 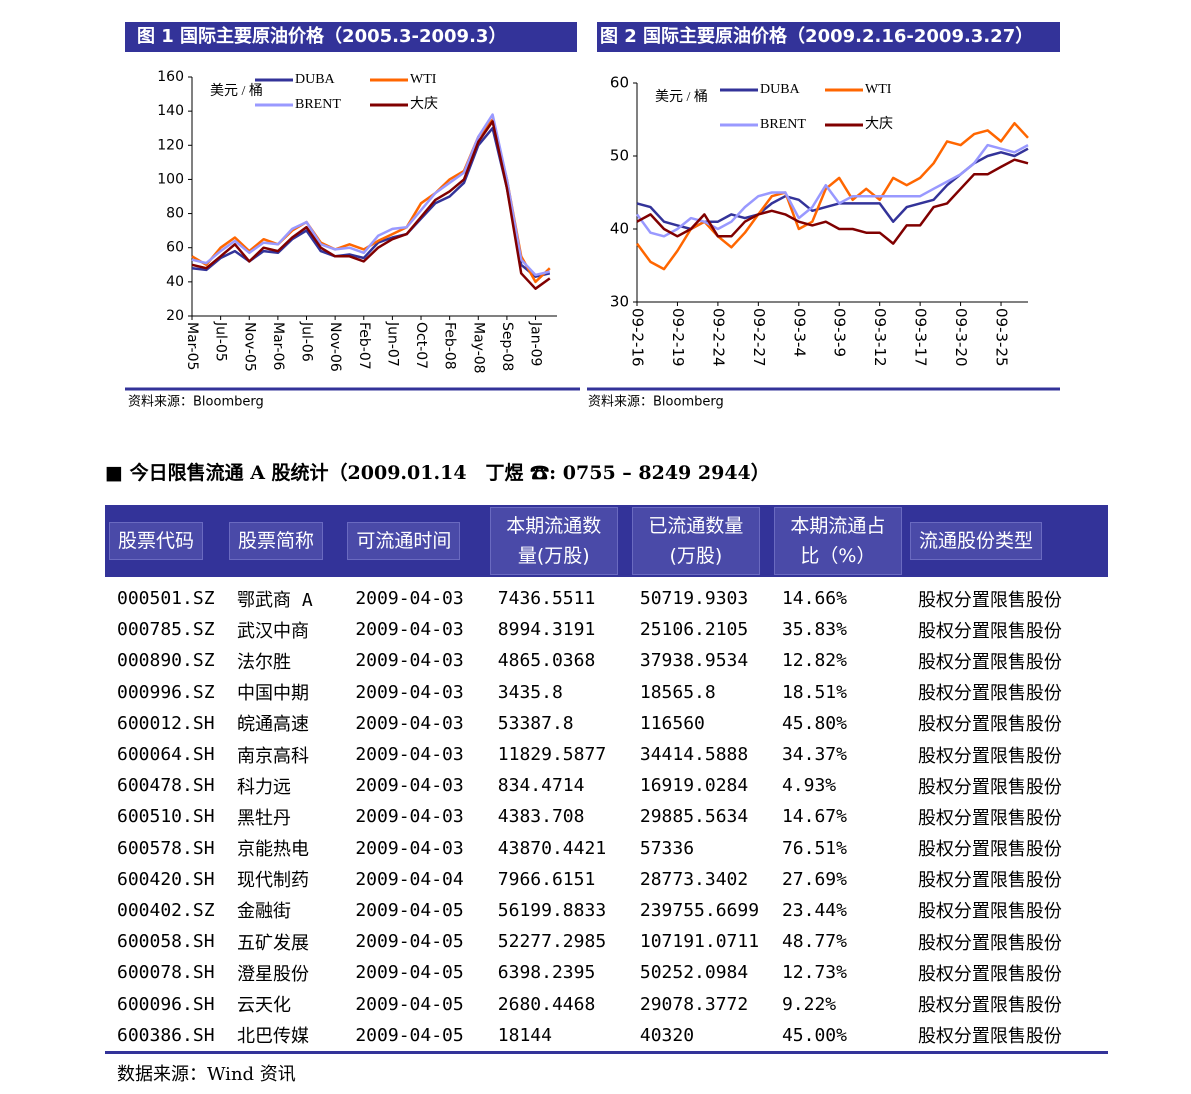 What do you see at coordinates (837, 541) in the screenshot?
I see `header-text: 本期流通占比（%）` at bounding box center [837, 541].